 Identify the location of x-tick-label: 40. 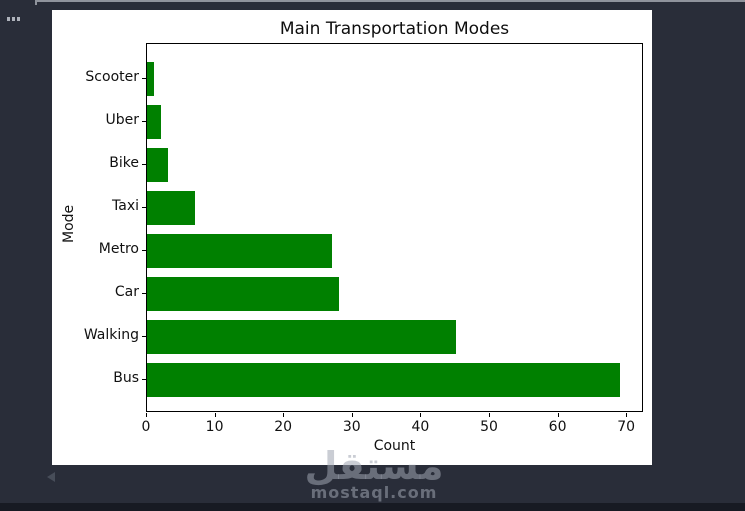
(420, 427).